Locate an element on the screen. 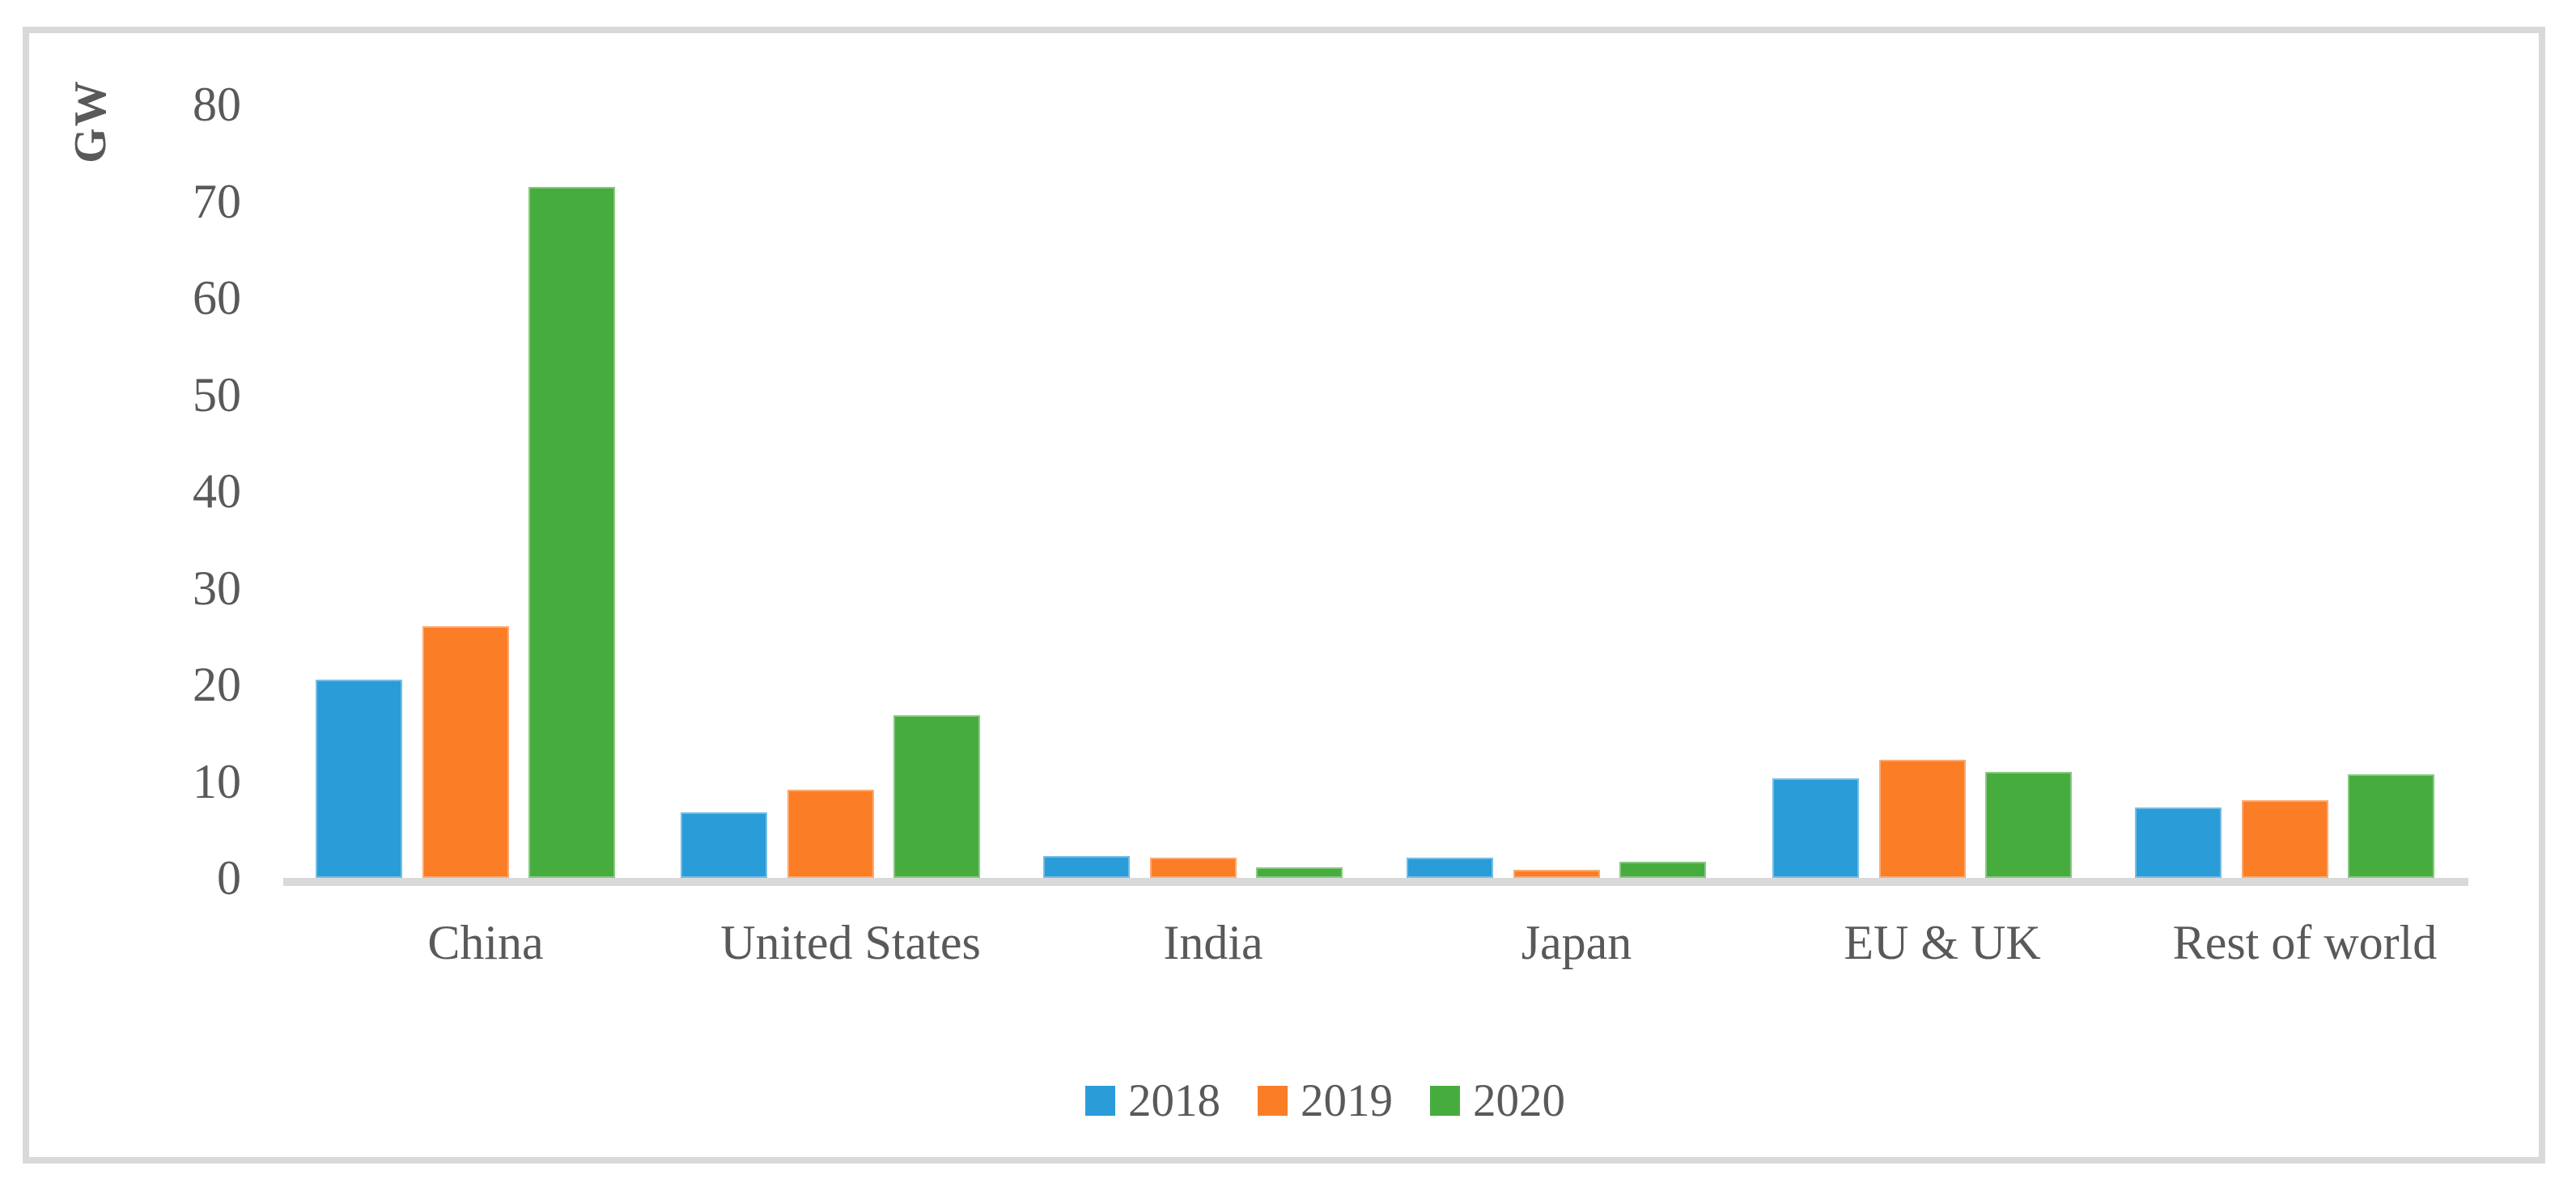 Image resolution: width=2576 pixels, height=1191 pixels. x-category-label-rest-of-world: Rest of world is located at coordinates (2305, 942).